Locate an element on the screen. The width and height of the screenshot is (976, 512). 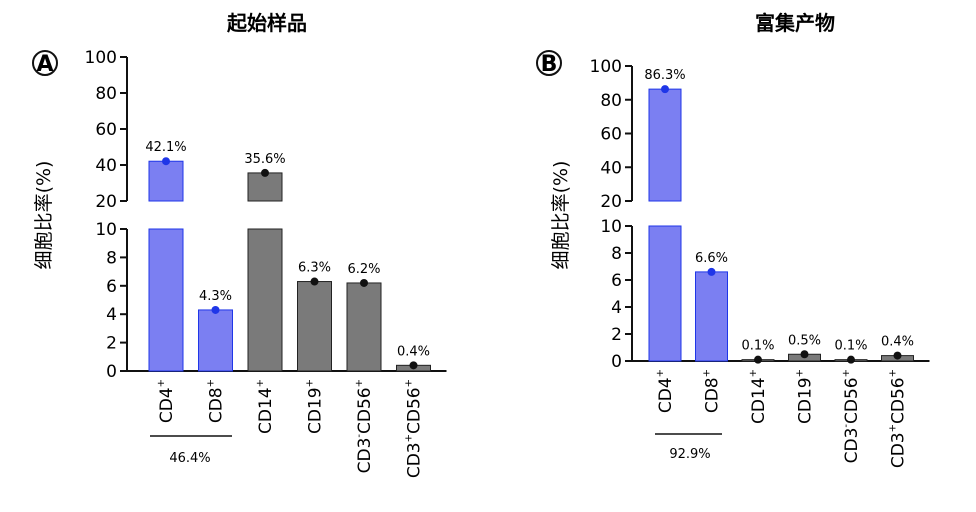
panel-b-category-label: CD3-CD56+ is located at coordinates (851, 416).